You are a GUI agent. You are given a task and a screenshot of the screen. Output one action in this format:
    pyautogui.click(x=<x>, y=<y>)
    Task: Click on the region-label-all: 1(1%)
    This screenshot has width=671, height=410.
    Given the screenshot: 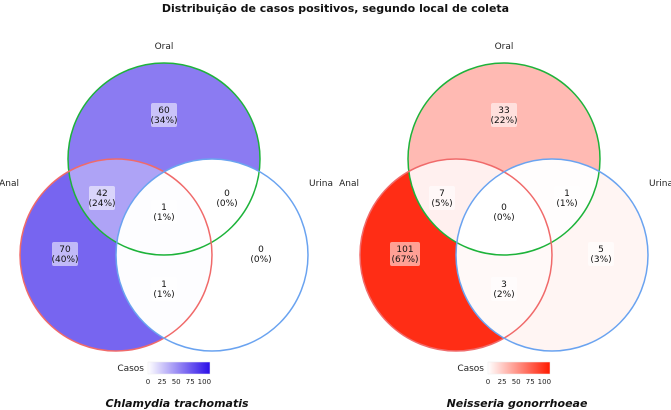 What is the action you would take?
    pyautogui.click(x=164, y=212)
    